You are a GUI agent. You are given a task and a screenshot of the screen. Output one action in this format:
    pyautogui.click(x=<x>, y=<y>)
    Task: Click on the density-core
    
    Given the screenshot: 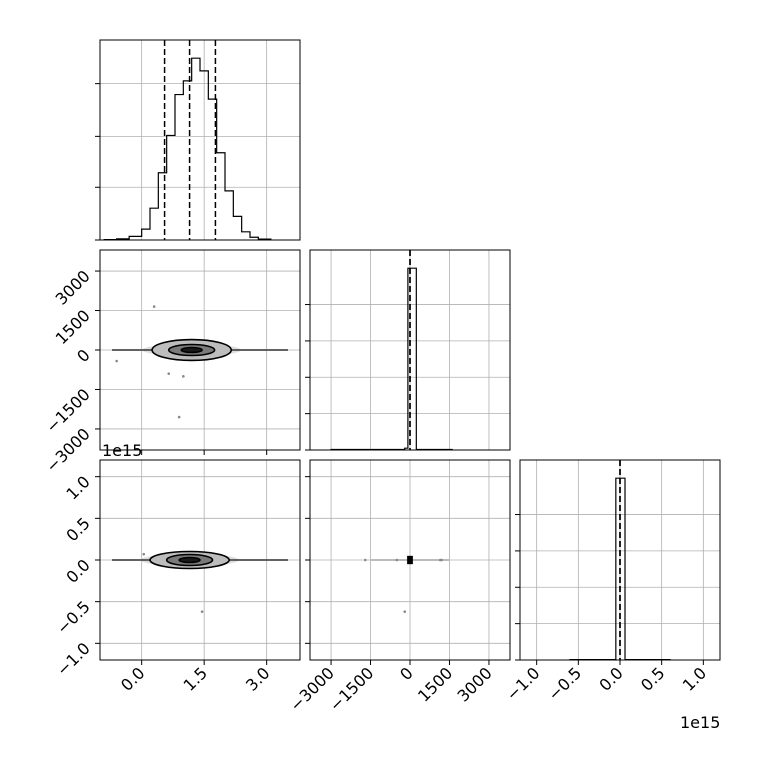 What is the action you would take?
    pyautogui.click(x=410, y=560)
    